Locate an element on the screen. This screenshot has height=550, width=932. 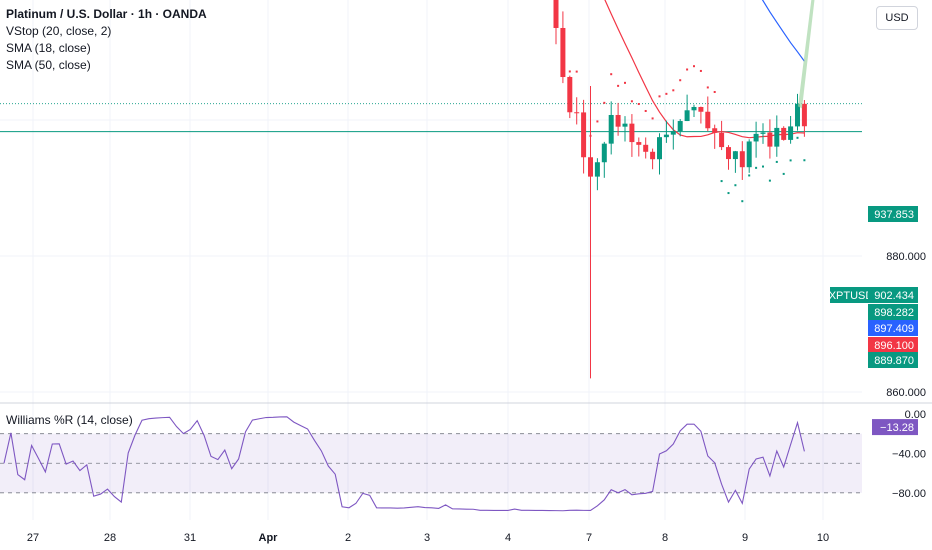
level-price-badge is located at coordinates (893, 214).